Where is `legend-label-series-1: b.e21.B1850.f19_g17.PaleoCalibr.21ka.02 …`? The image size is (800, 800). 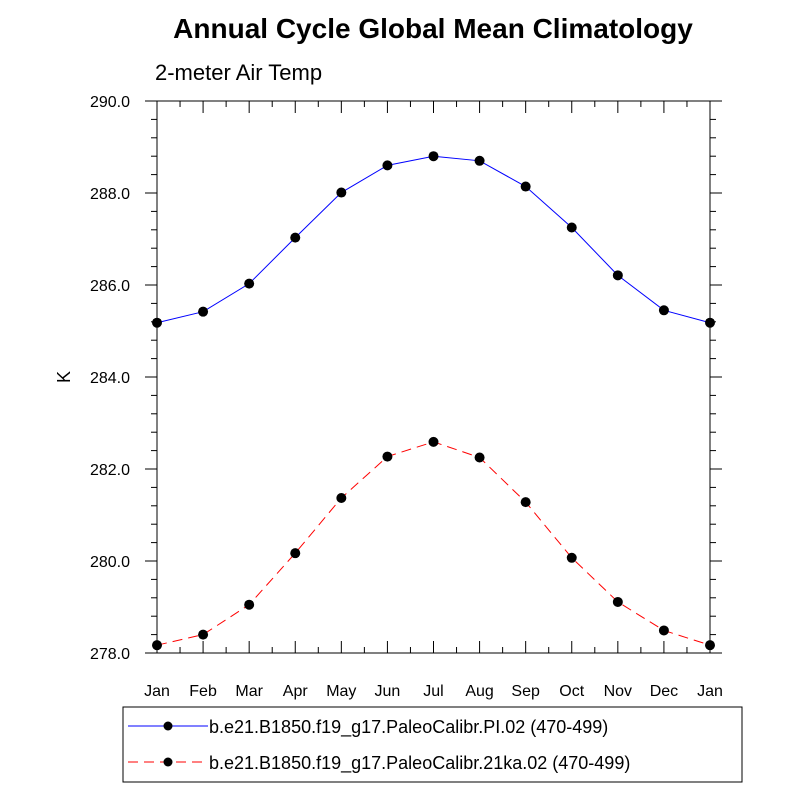 legend-label-series-1: b.e21.B1850.f19_g17.PaleoCalibr.21ka.02 … is located at coordinates (419, 763).